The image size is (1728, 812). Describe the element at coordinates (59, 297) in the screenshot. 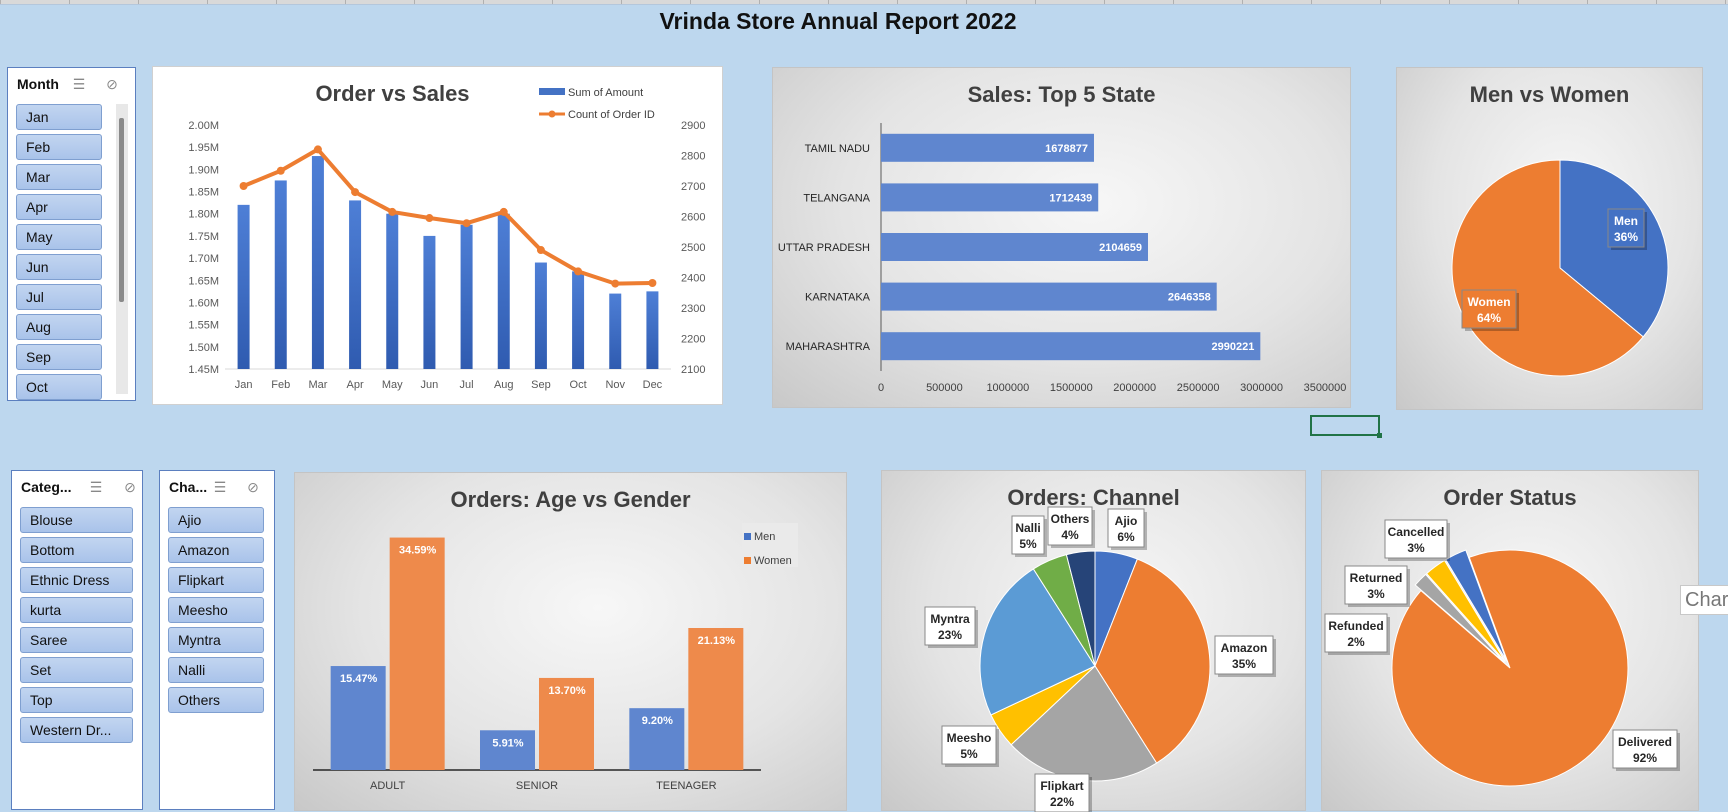

I see `slicer-item: Jul` at that location.